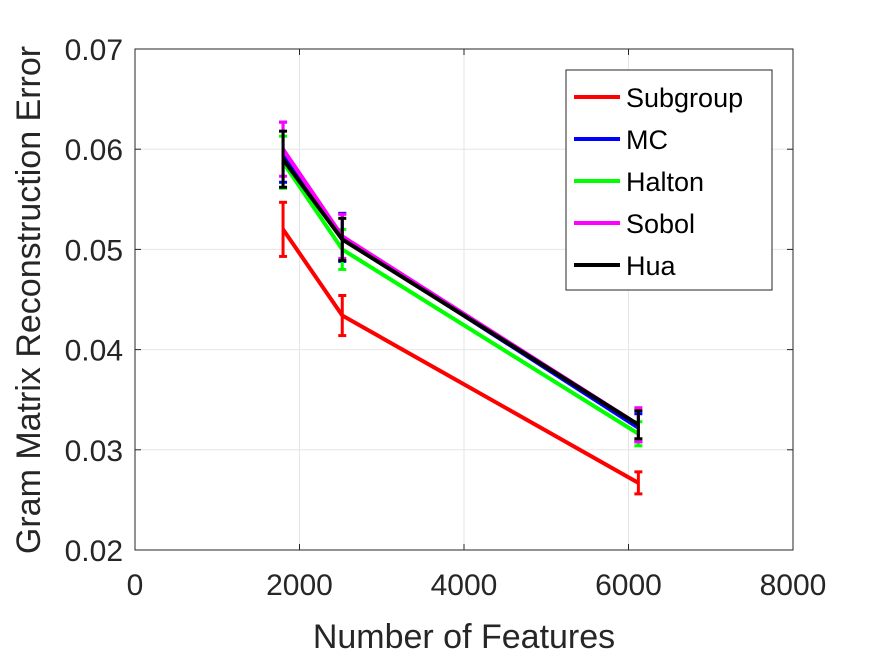 The height and width of the screenshot is (656, 875). Describe the element at coordinates (464, 585) in the screenshot. I see `x-tick-label: 4000` at that location.